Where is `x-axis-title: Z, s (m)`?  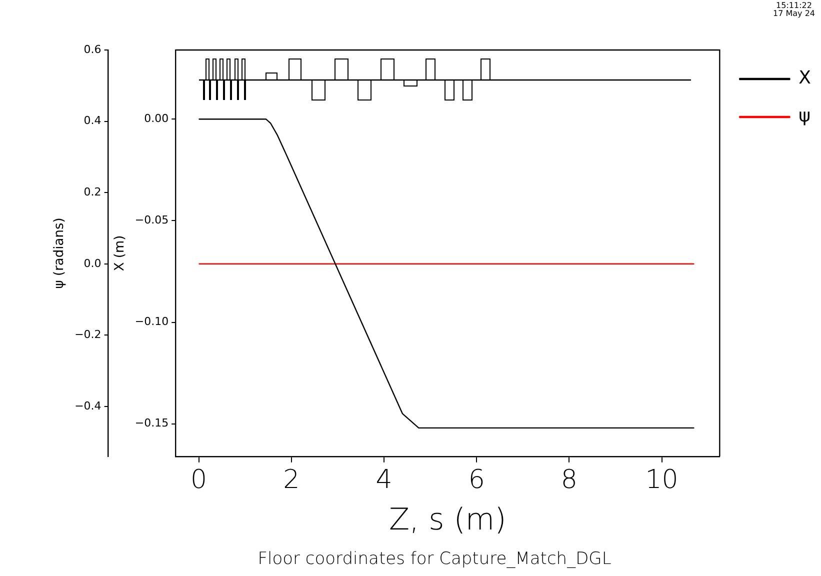
x-axis-title: Z, s (m) is located at coordinates (447, 520).